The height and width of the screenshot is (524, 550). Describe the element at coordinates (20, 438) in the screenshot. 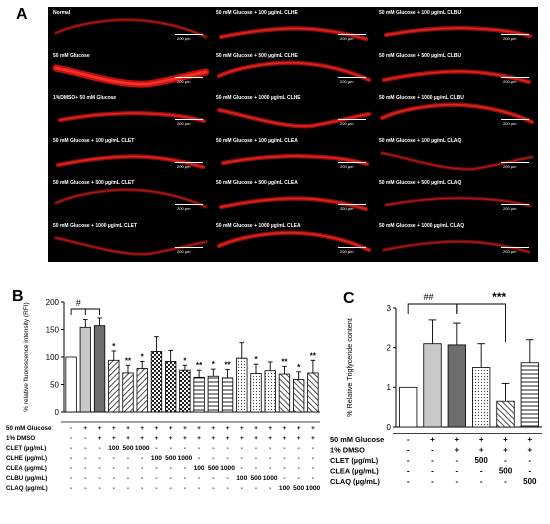

I see `condition-row-label: 1% DMSO` at that location.